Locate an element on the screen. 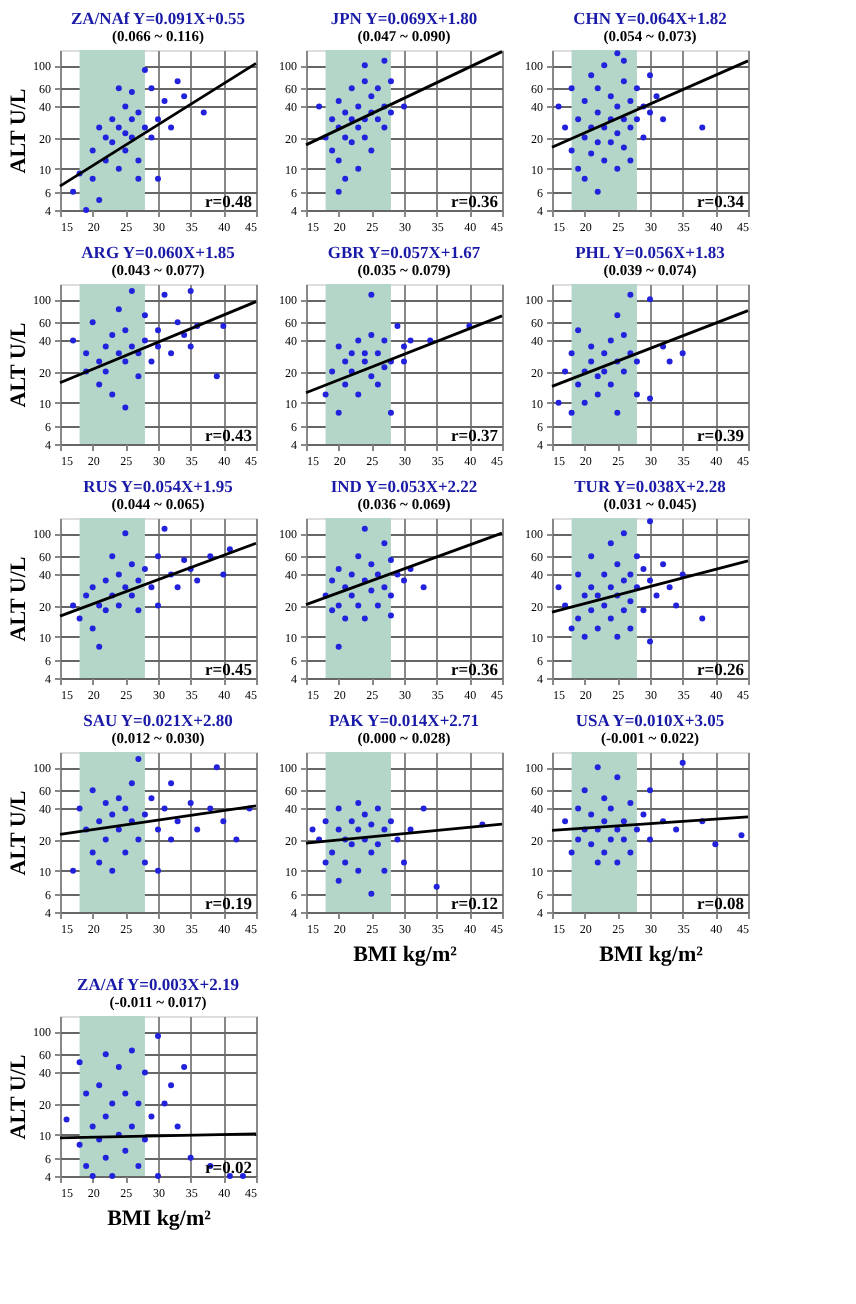  chart-title: SAU Y=0.021X+2.80 is located at coordinates (158, 720).